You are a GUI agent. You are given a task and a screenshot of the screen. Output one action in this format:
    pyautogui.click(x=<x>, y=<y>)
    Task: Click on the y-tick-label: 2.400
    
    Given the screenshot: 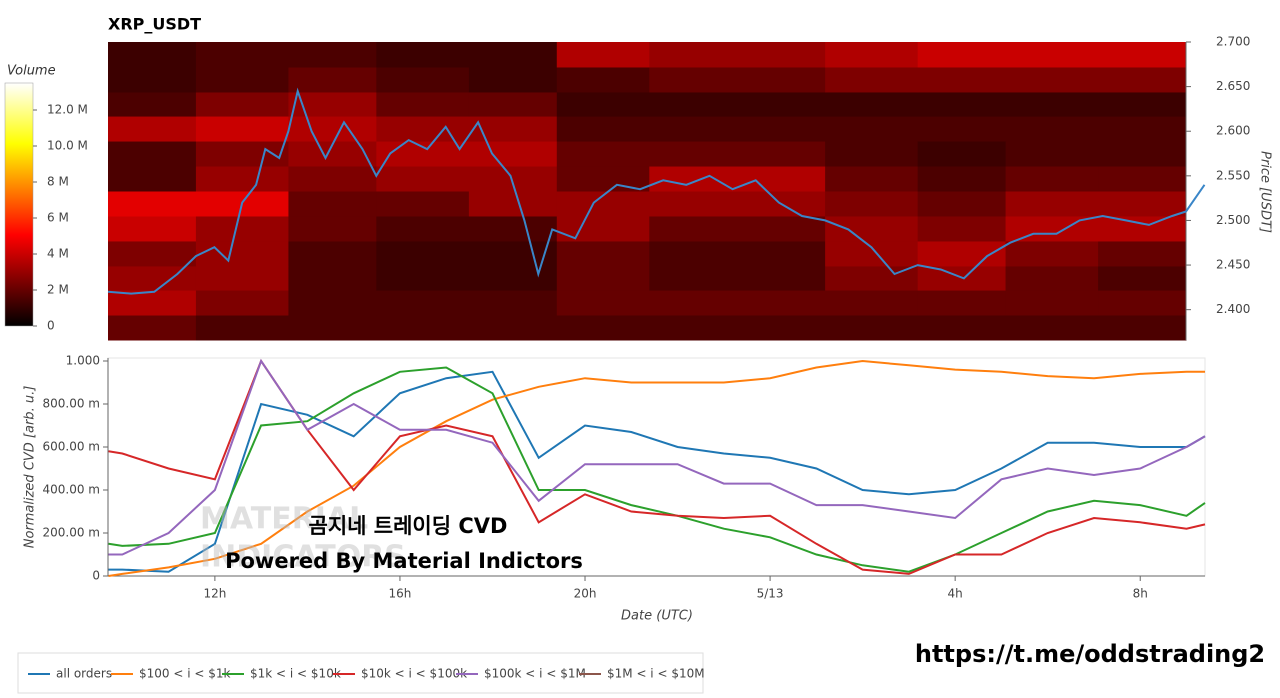 What is the action you would take?
    pyautogui.click(x=1233, y=309)
    